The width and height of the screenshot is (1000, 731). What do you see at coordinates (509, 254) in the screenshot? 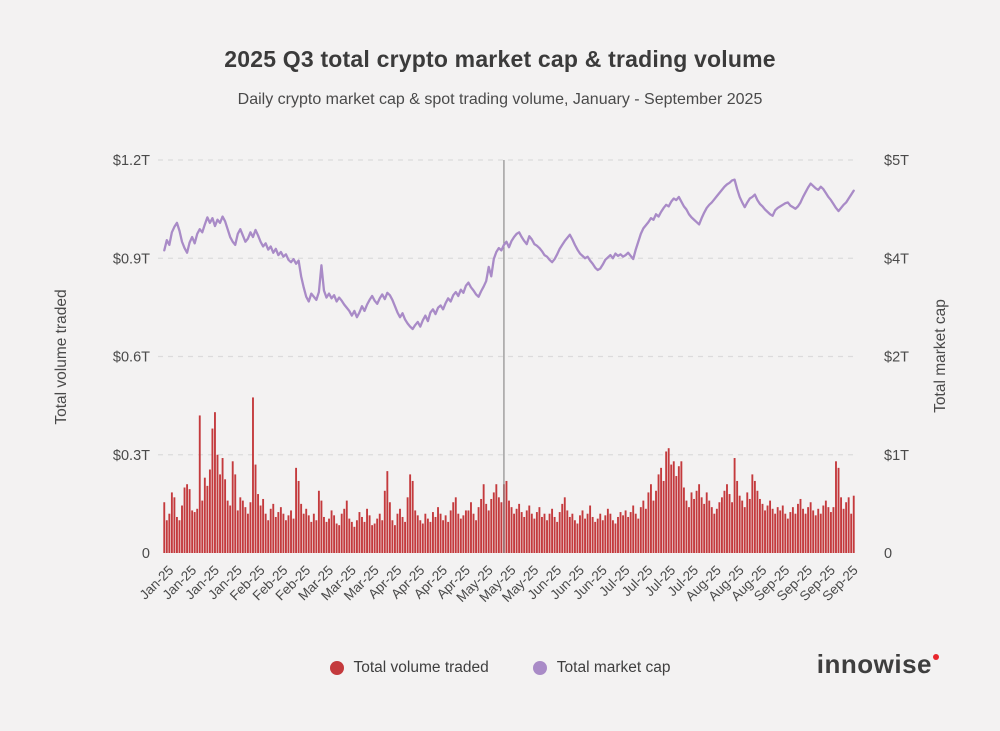
I see `marketcap-line` at bounding box center [509, 254].